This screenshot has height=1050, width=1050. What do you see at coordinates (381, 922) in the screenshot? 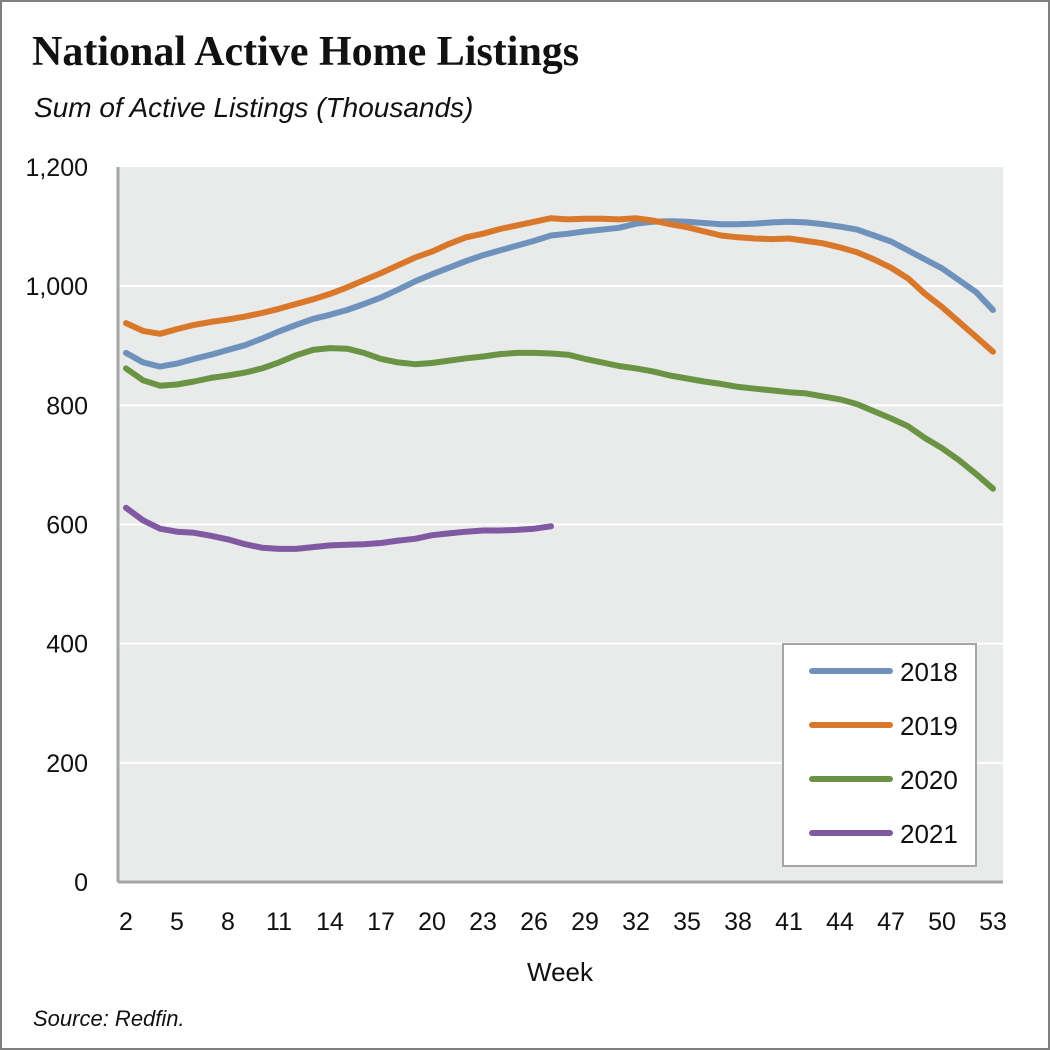
I see `x-tick-label: 17` at bounding box center [381, 922].